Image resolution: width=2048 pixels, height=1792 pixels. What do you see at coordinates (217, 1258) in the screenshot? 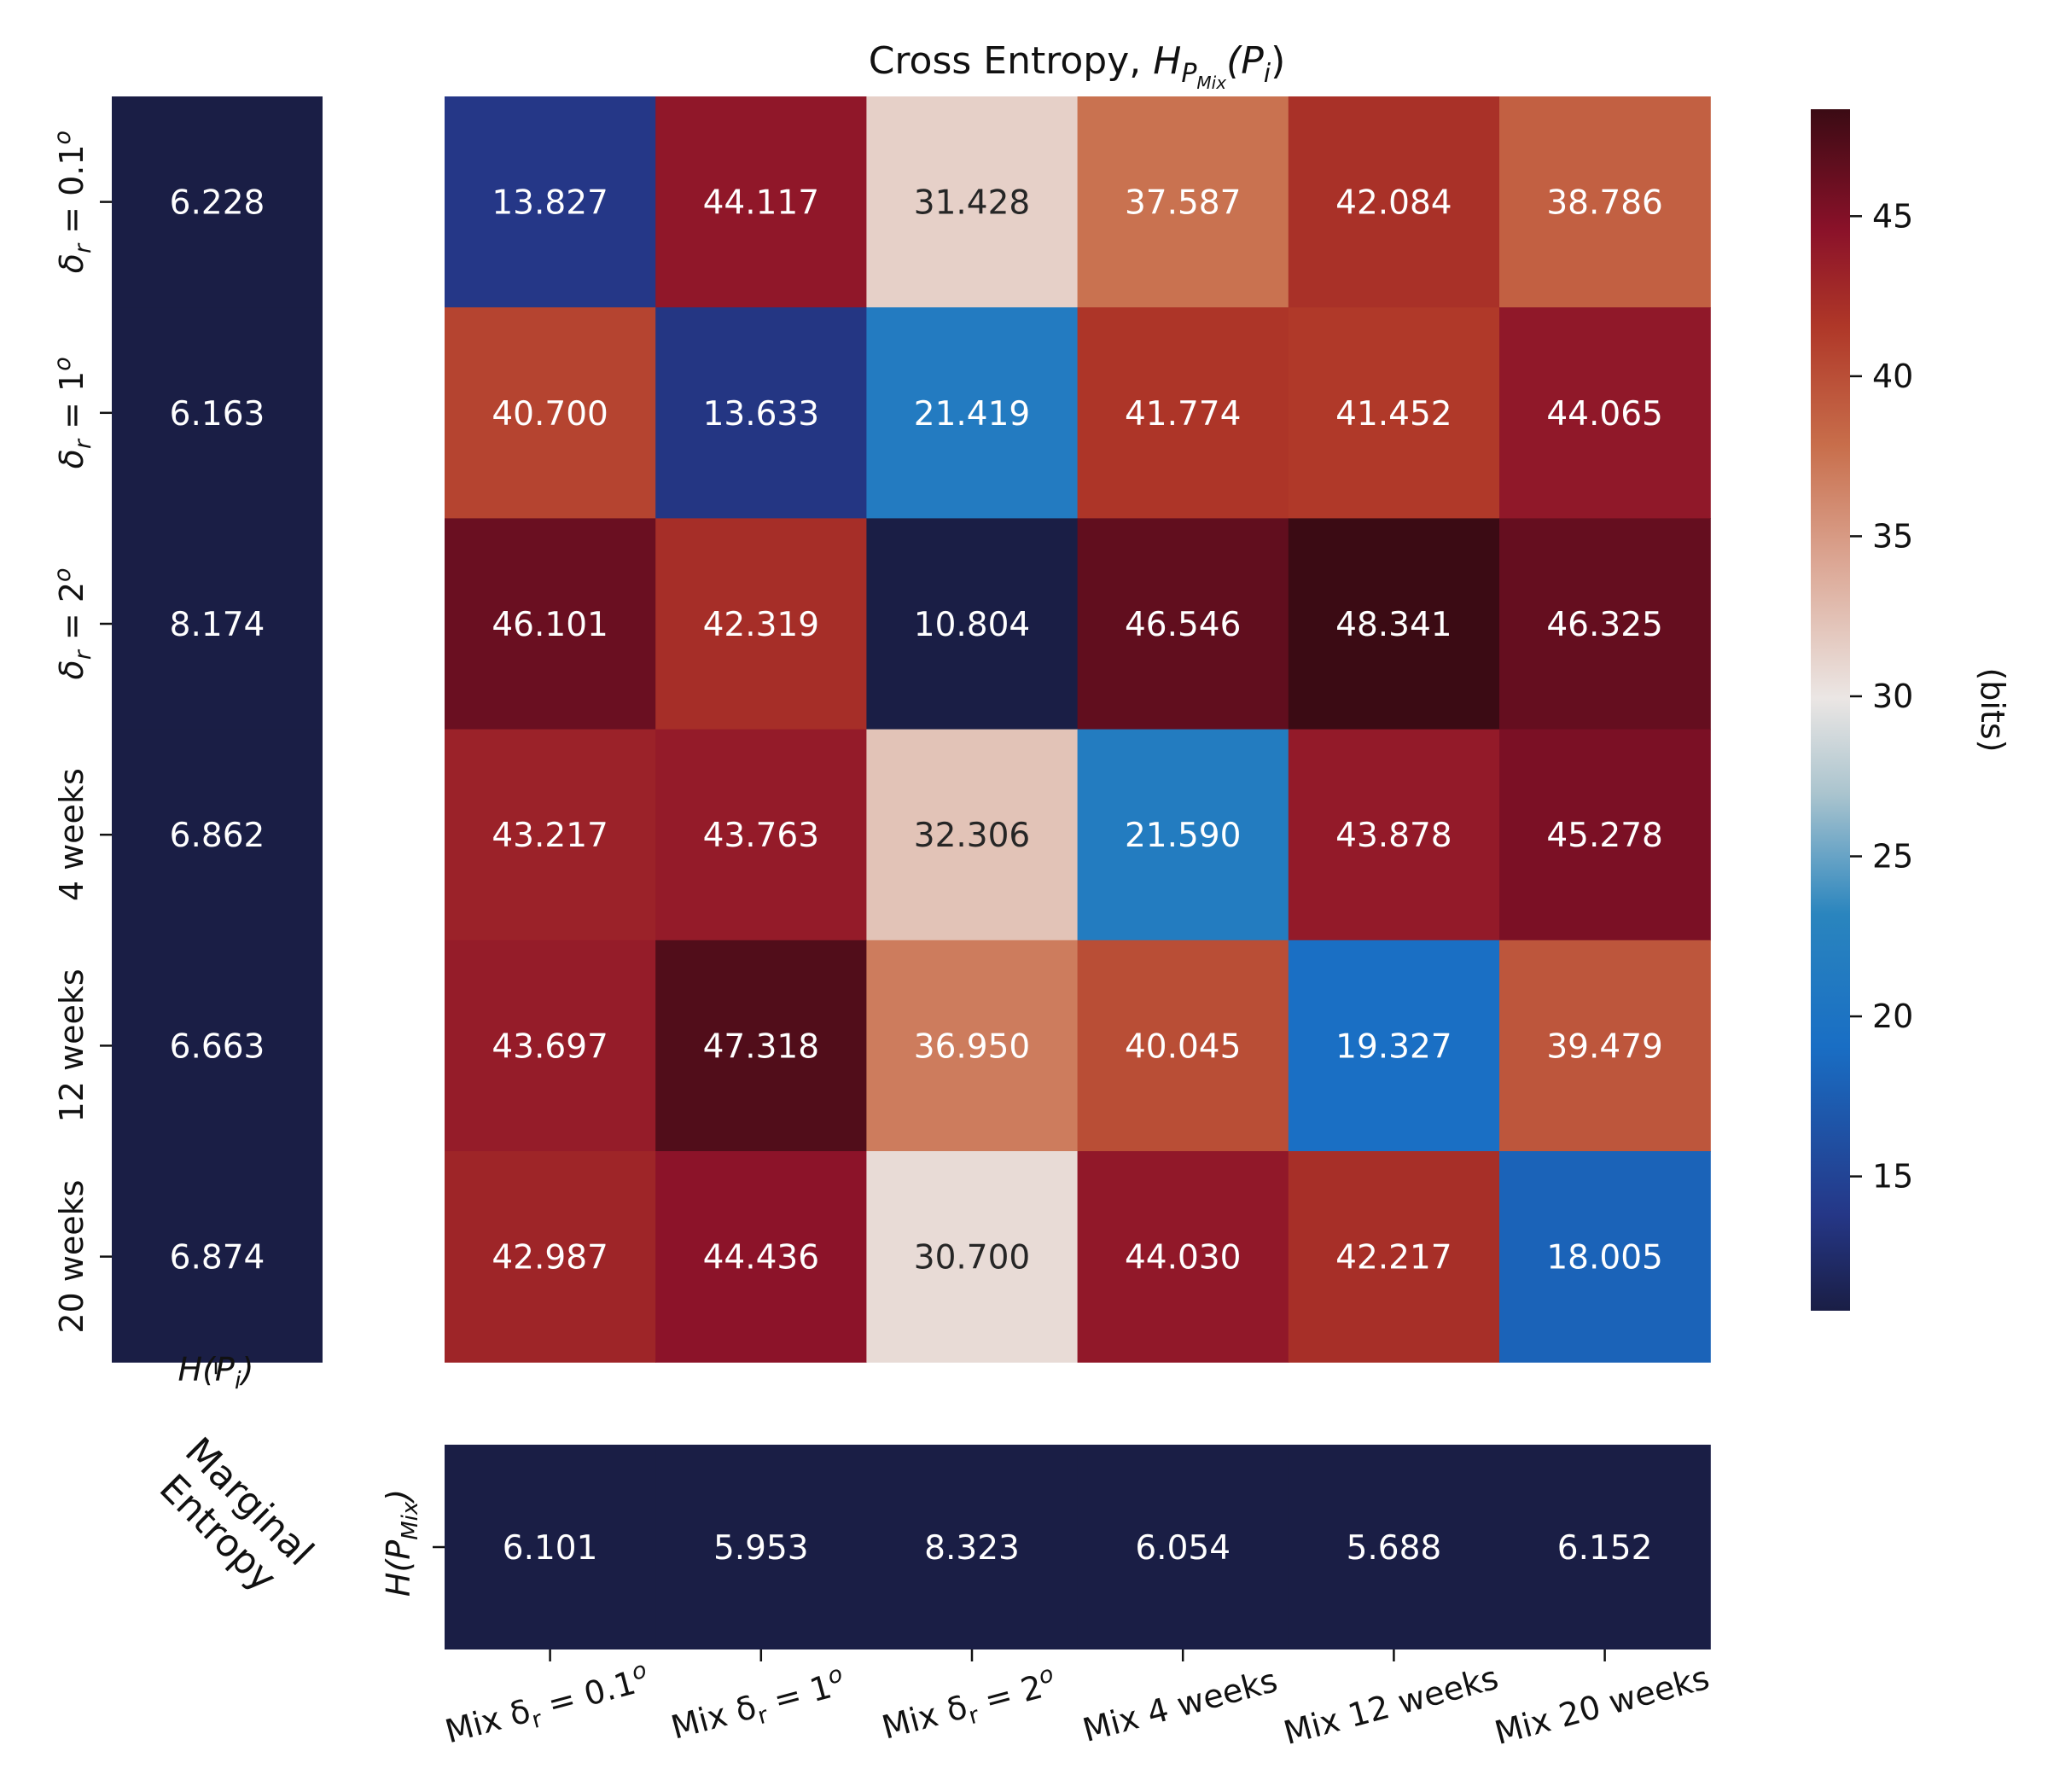
I see `entropy-cell-label: 6.874` at bounding box center [217, 1258].